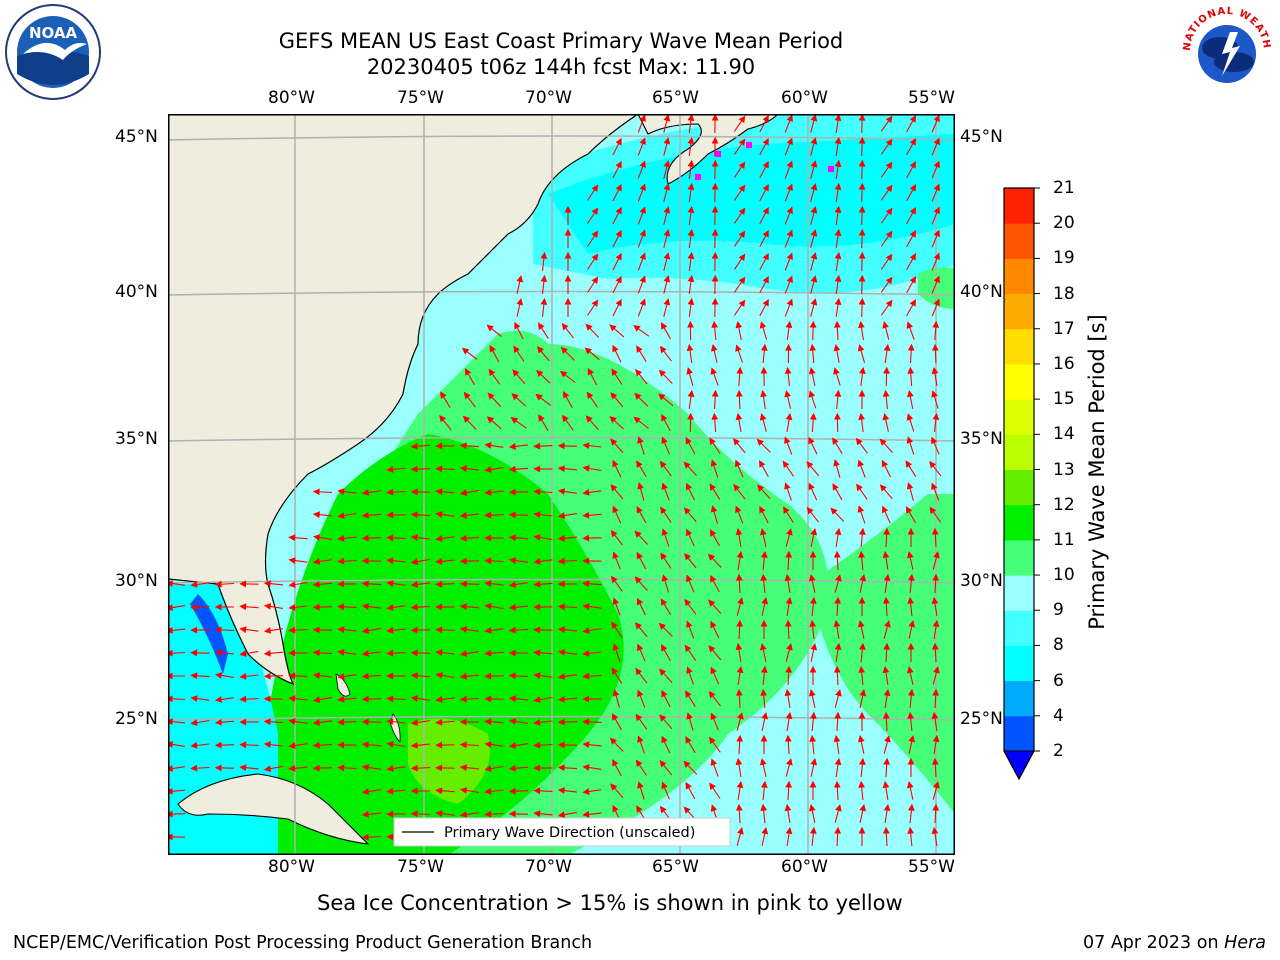 This screenshot has width=1280, height=960. What do you see at coordinates (136, 439) in the screenshot?
I see `lat-label-left-35n: 35°N` at bounding box center [136, 439].